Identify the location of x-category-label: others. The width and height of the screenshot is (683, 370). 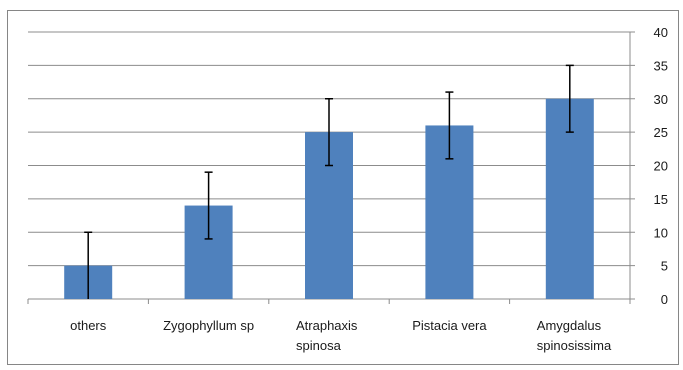
(88, 325).